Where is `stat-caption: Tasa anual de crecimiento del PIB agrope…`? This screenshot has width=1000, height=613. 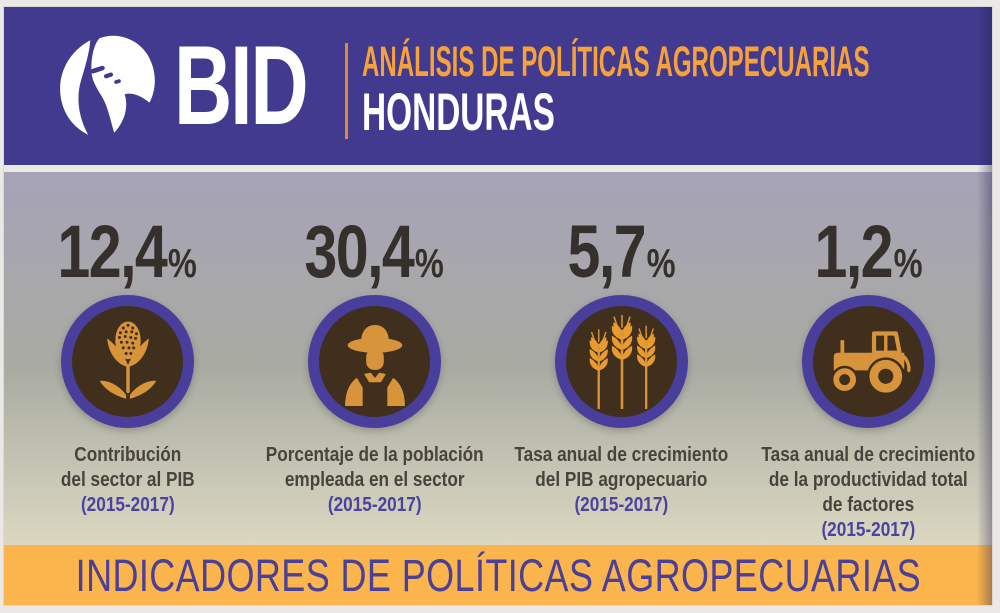 stat-caption: Tasa anual de crecimiento del PIB agrope… is located at coordinates (622, 480).